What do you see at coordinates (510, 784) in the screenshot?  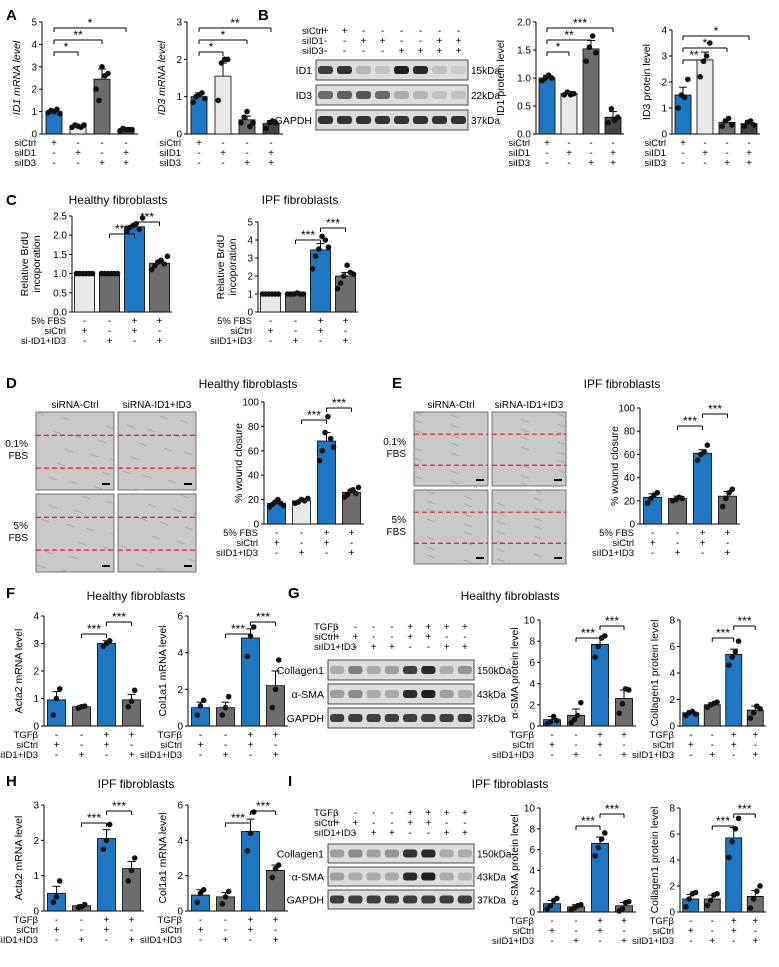 I see `title-i-ipf: IPF fibroblasts` at bounding box center [510, 784].